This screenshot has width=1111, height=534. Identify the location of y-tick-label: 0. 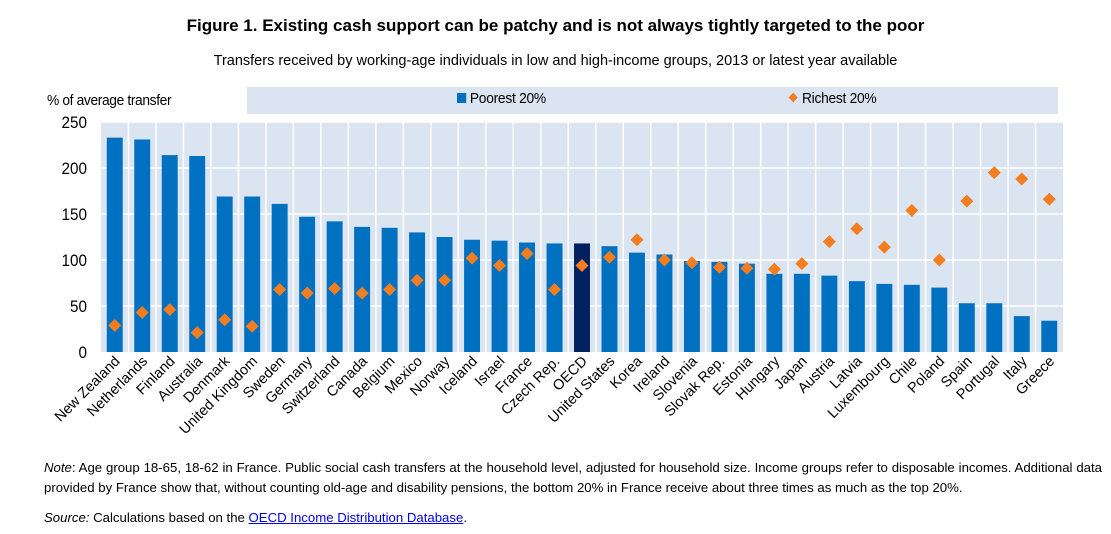
(83, 352).